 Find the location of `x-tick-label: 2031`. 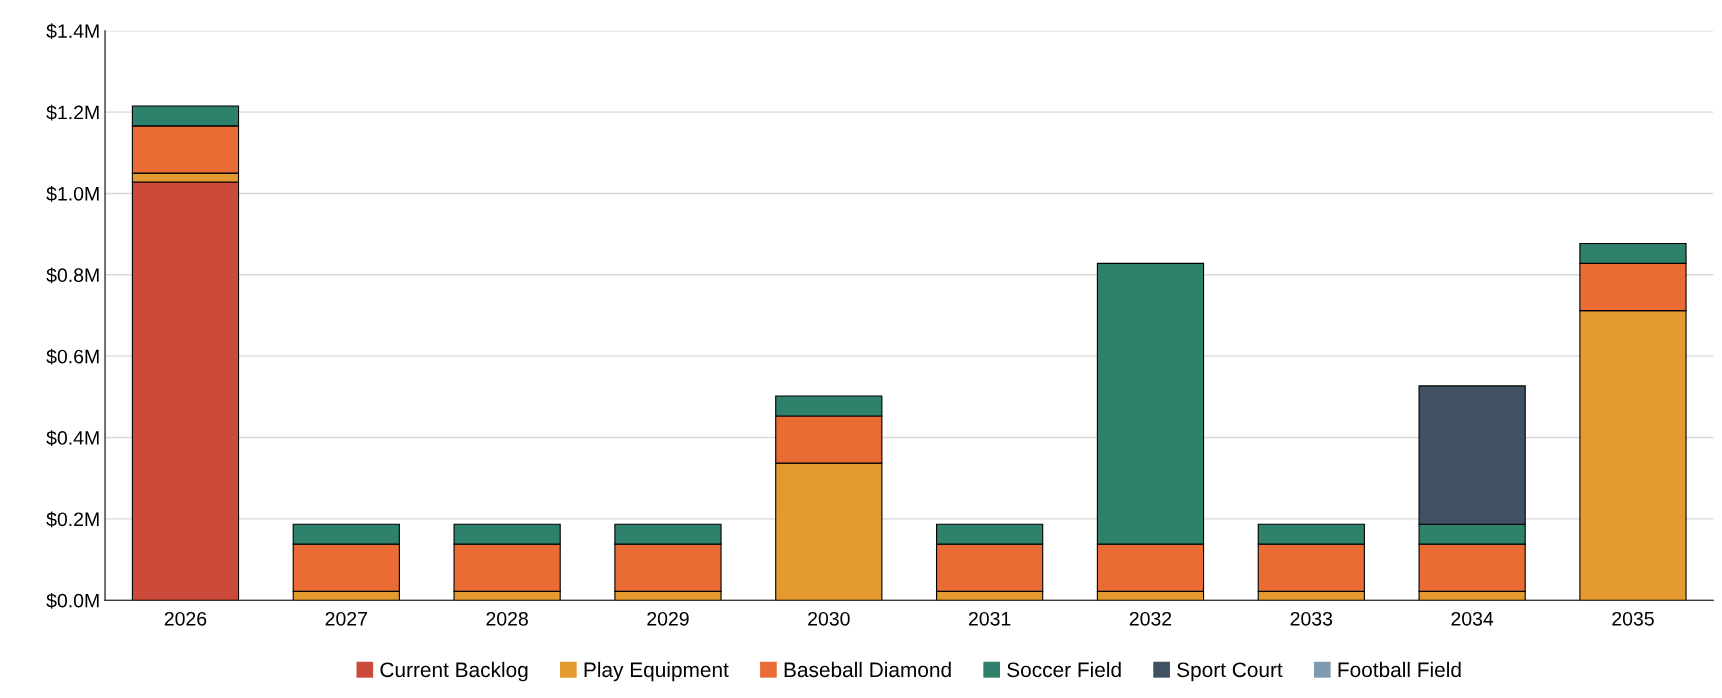

x-tick-label: 2031 is located at coordinates (989, 618).